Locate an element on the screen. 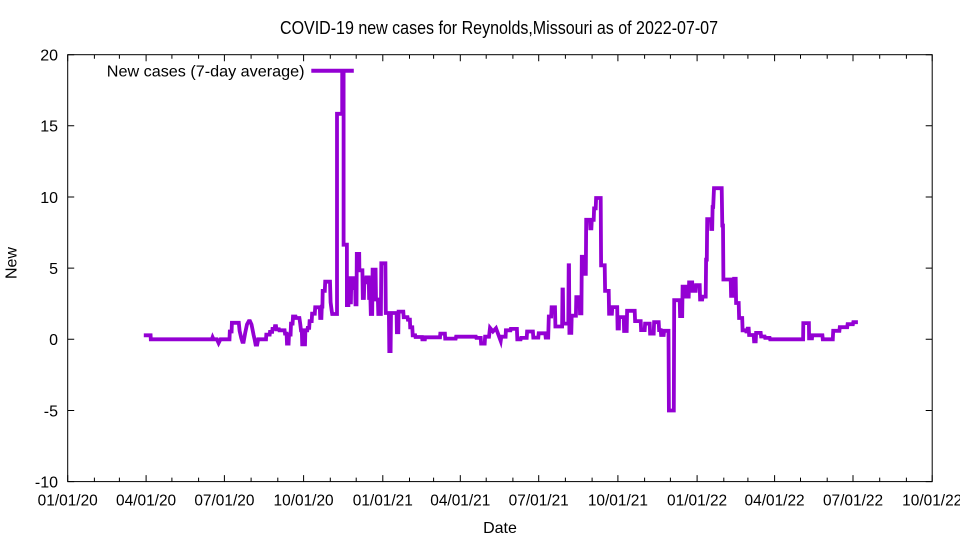 The image size is (960, 540). svg-text: 01/01/20 is located at coordinates (68, 501).